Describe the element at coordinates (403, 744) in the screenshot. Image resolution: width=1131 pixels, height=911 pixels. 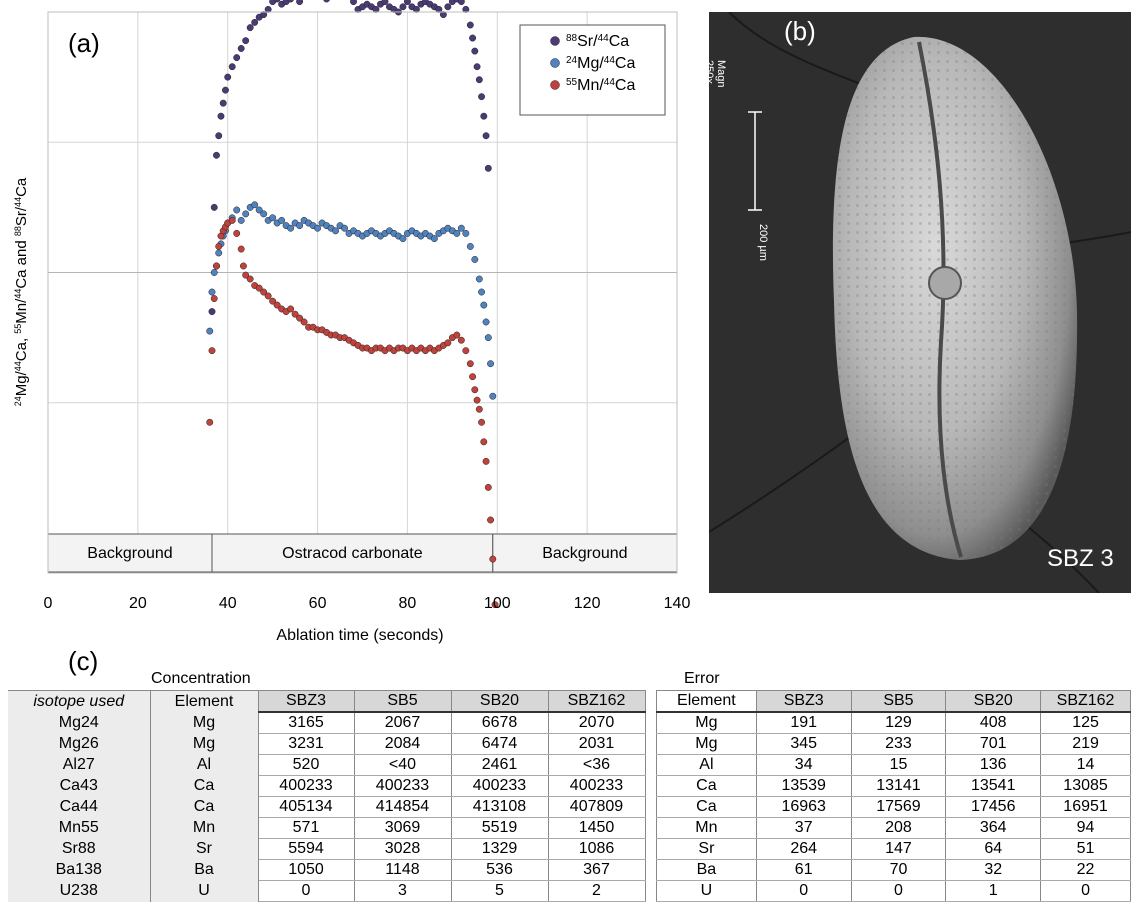
I see `table-cell: 2084` at that location.